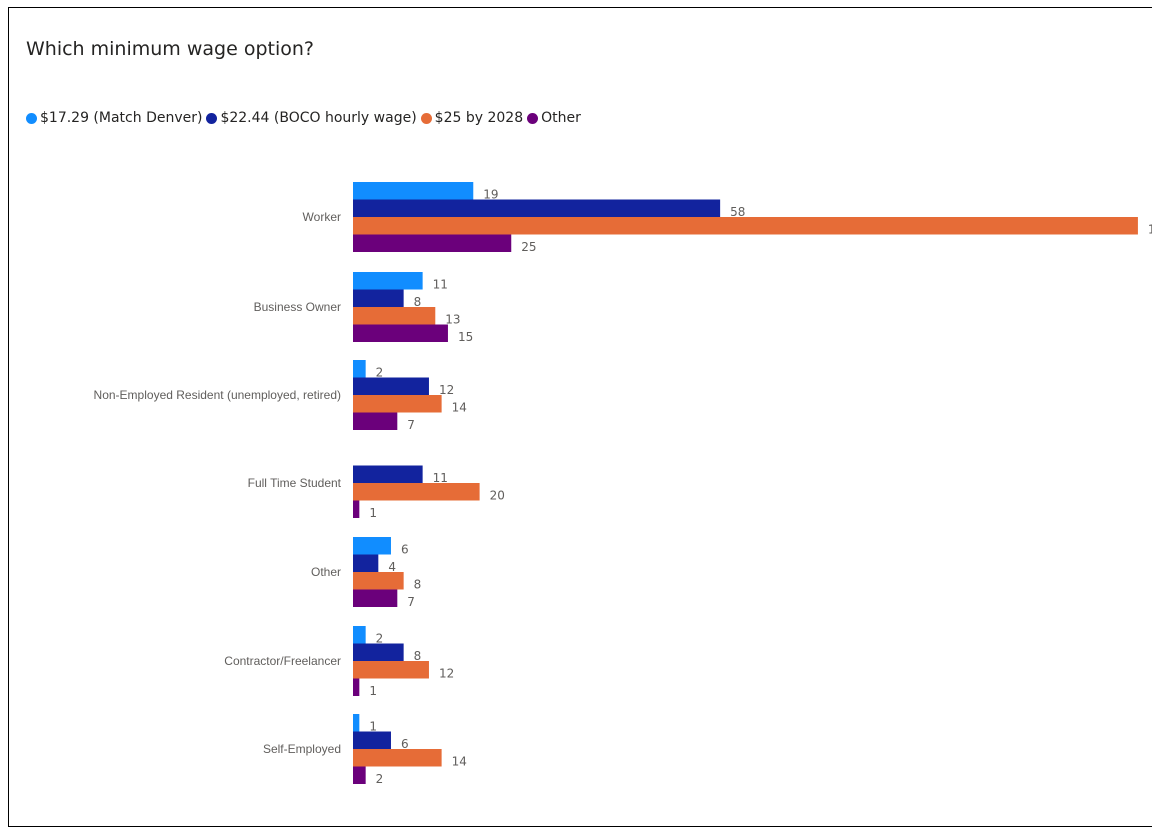 This screenshot has width=1152, height=827. What do you see at coordinates (121, 118) in the screenshot?
I see `legend-label: $17.29 (Match Denver)` at bounding box center [121, 118].